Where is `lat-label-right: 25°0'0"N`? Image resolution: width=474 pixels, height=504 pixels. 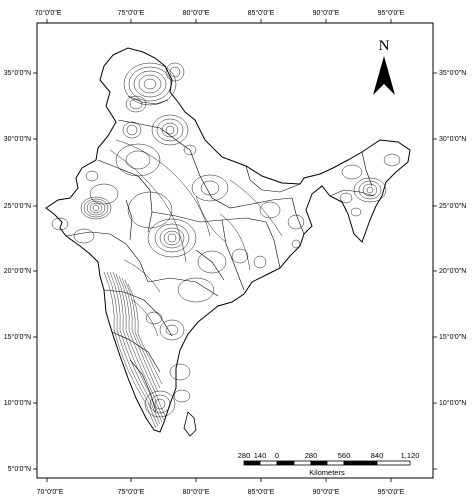 lat-label-right: 25°0'0"N is located at coordinates (452, 206).